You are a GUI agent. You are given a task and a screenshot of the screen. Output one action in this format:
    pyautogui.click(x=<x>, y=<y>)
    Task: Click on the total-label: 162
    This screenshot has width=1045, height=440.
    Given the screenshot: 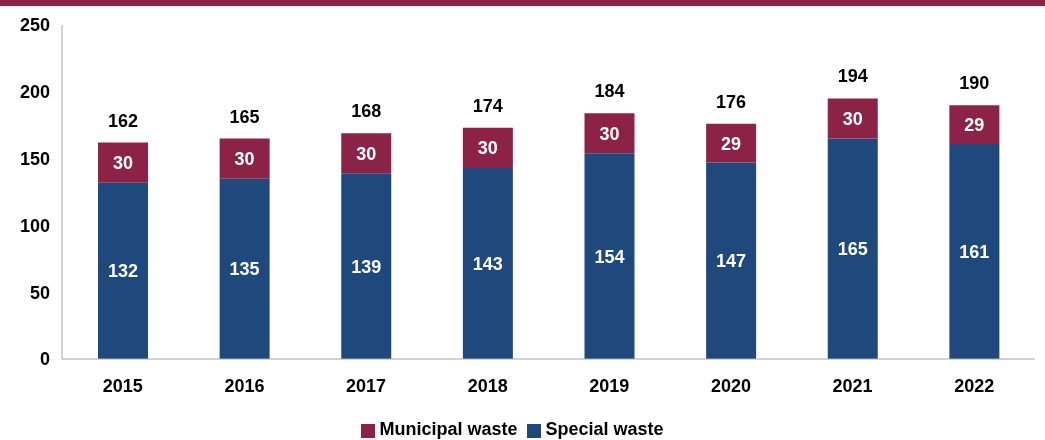 What is the action you would take?
    pyautogui.click(x=123, y=120)
    